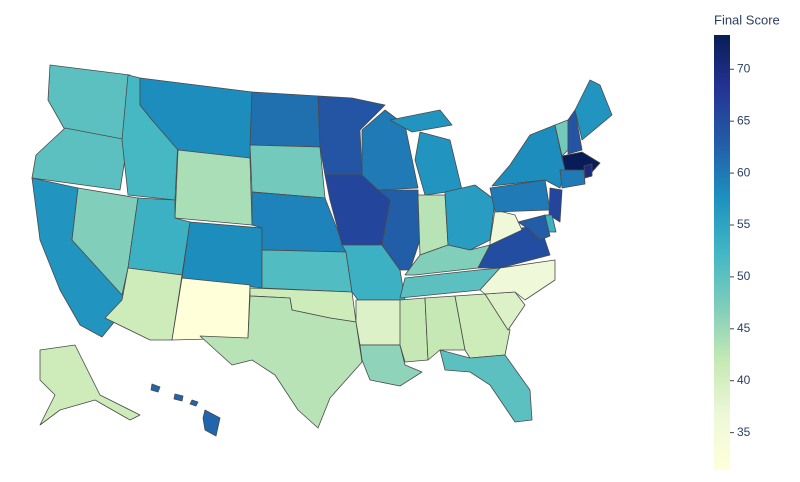  I want to click on colorbar-tick-label: 60, so click(744, 172).